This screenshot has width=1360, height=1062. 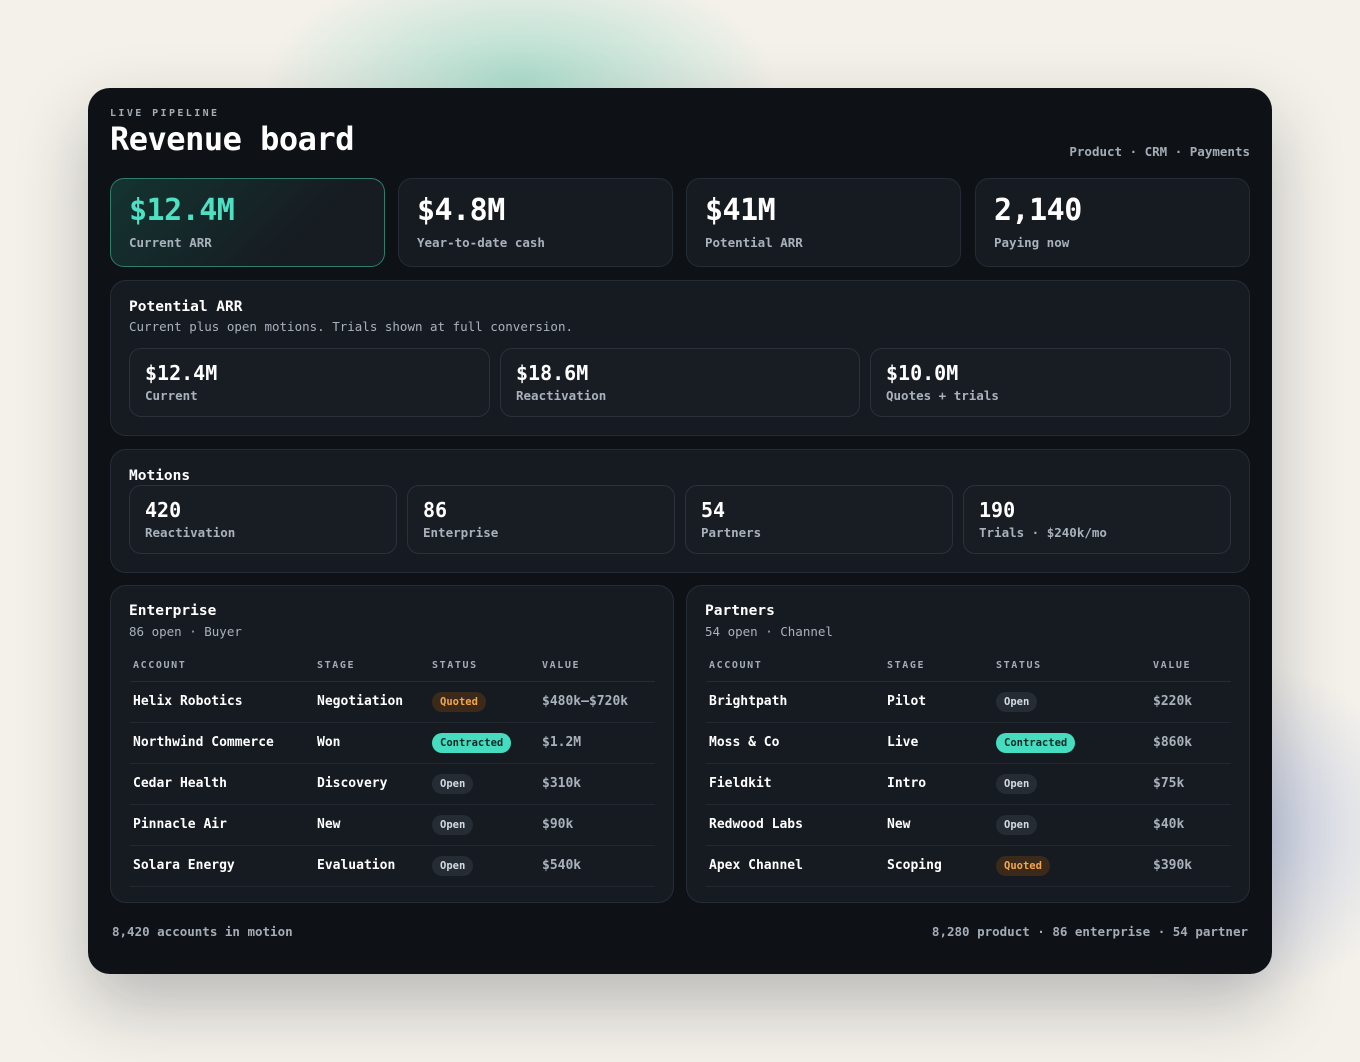 I want to click on table-row: Moss & Co Live Contracted $860k, so click(x=968, y=743).